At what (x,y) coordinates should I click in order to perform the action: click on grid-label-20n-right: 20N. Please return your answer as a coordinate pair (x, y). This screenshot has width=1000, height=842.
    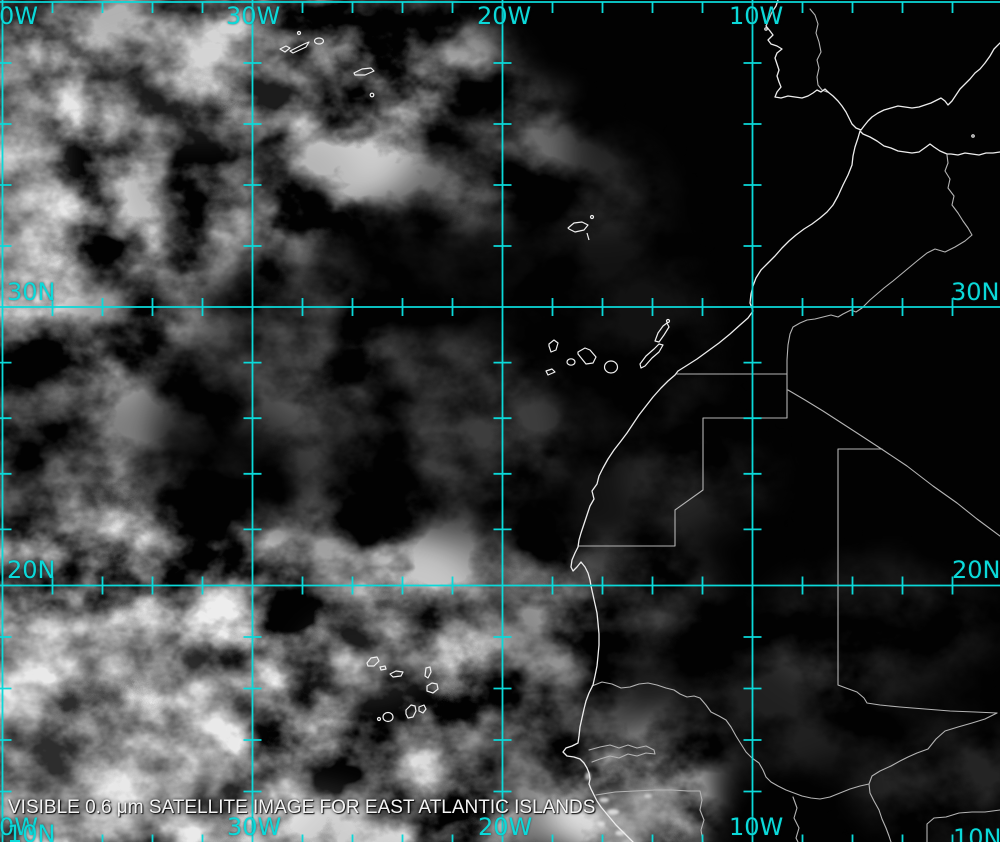
    Looking at the image, I should click on (976, 570).